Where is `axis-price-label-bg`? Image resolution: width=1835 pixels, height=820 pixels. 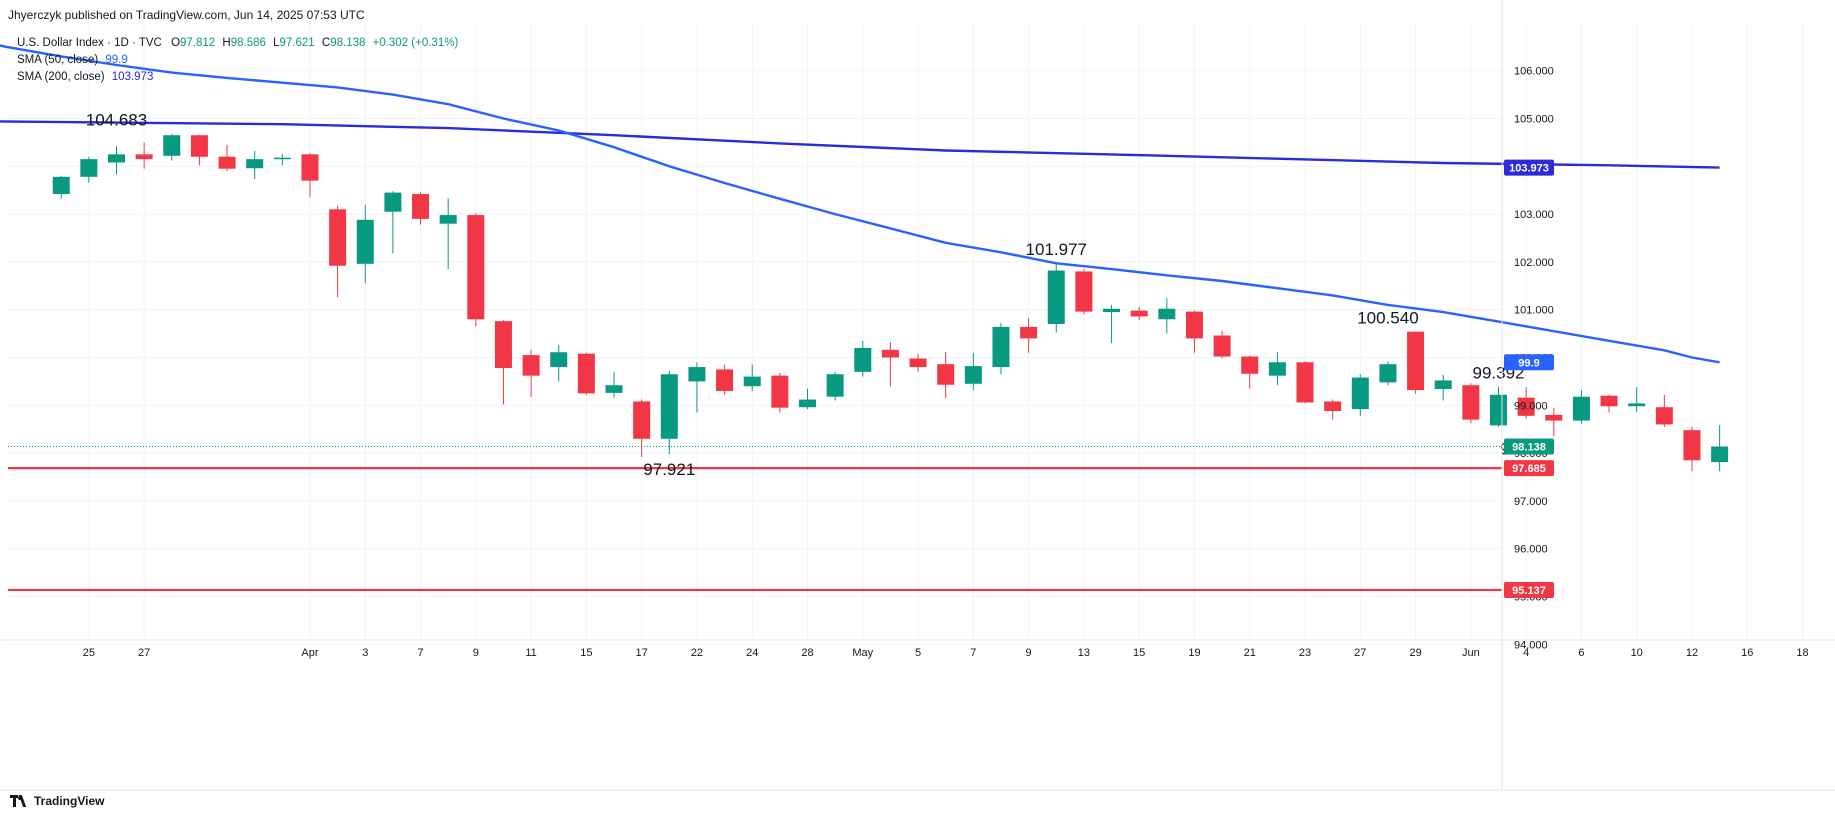 axis-price-label-bg is located at coordinates (1529, 589).